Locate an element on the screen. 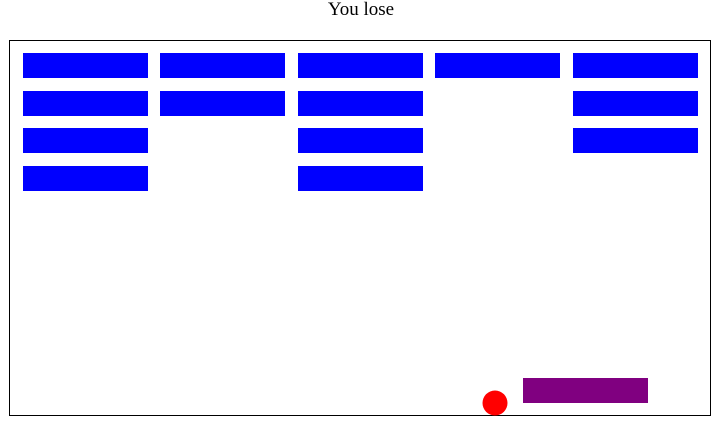  ball is located at coordinates (495, 403).